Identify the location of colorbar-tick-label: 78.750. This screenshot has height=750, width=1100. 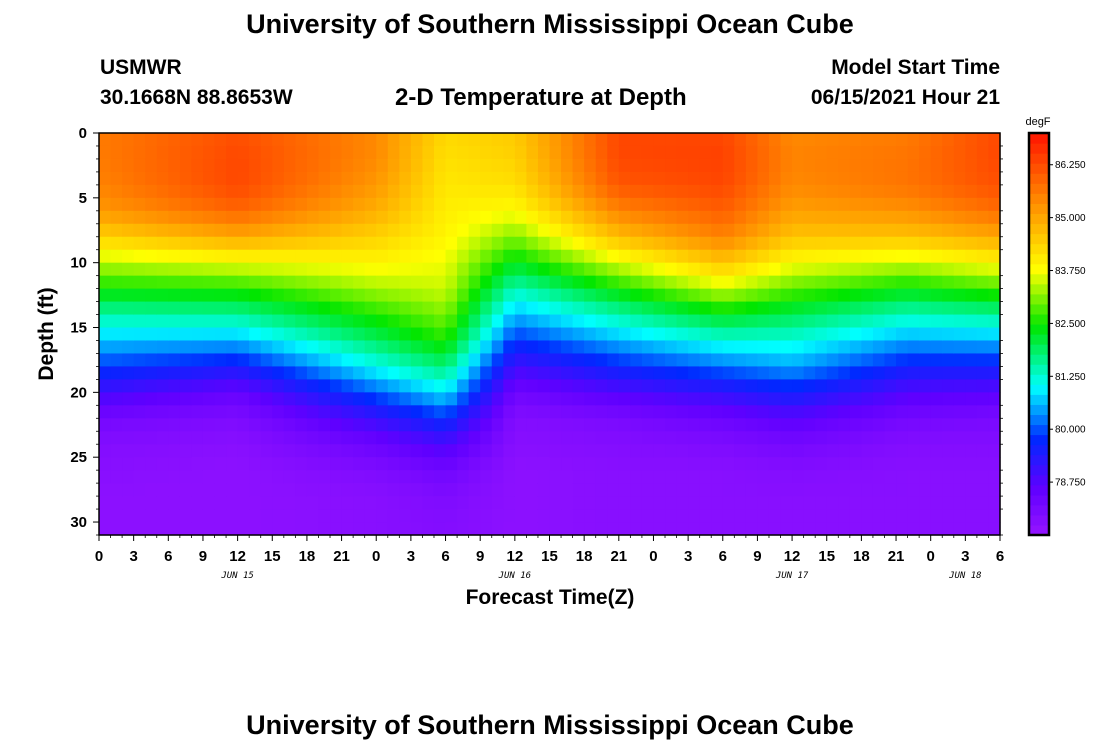
(1070, 483).